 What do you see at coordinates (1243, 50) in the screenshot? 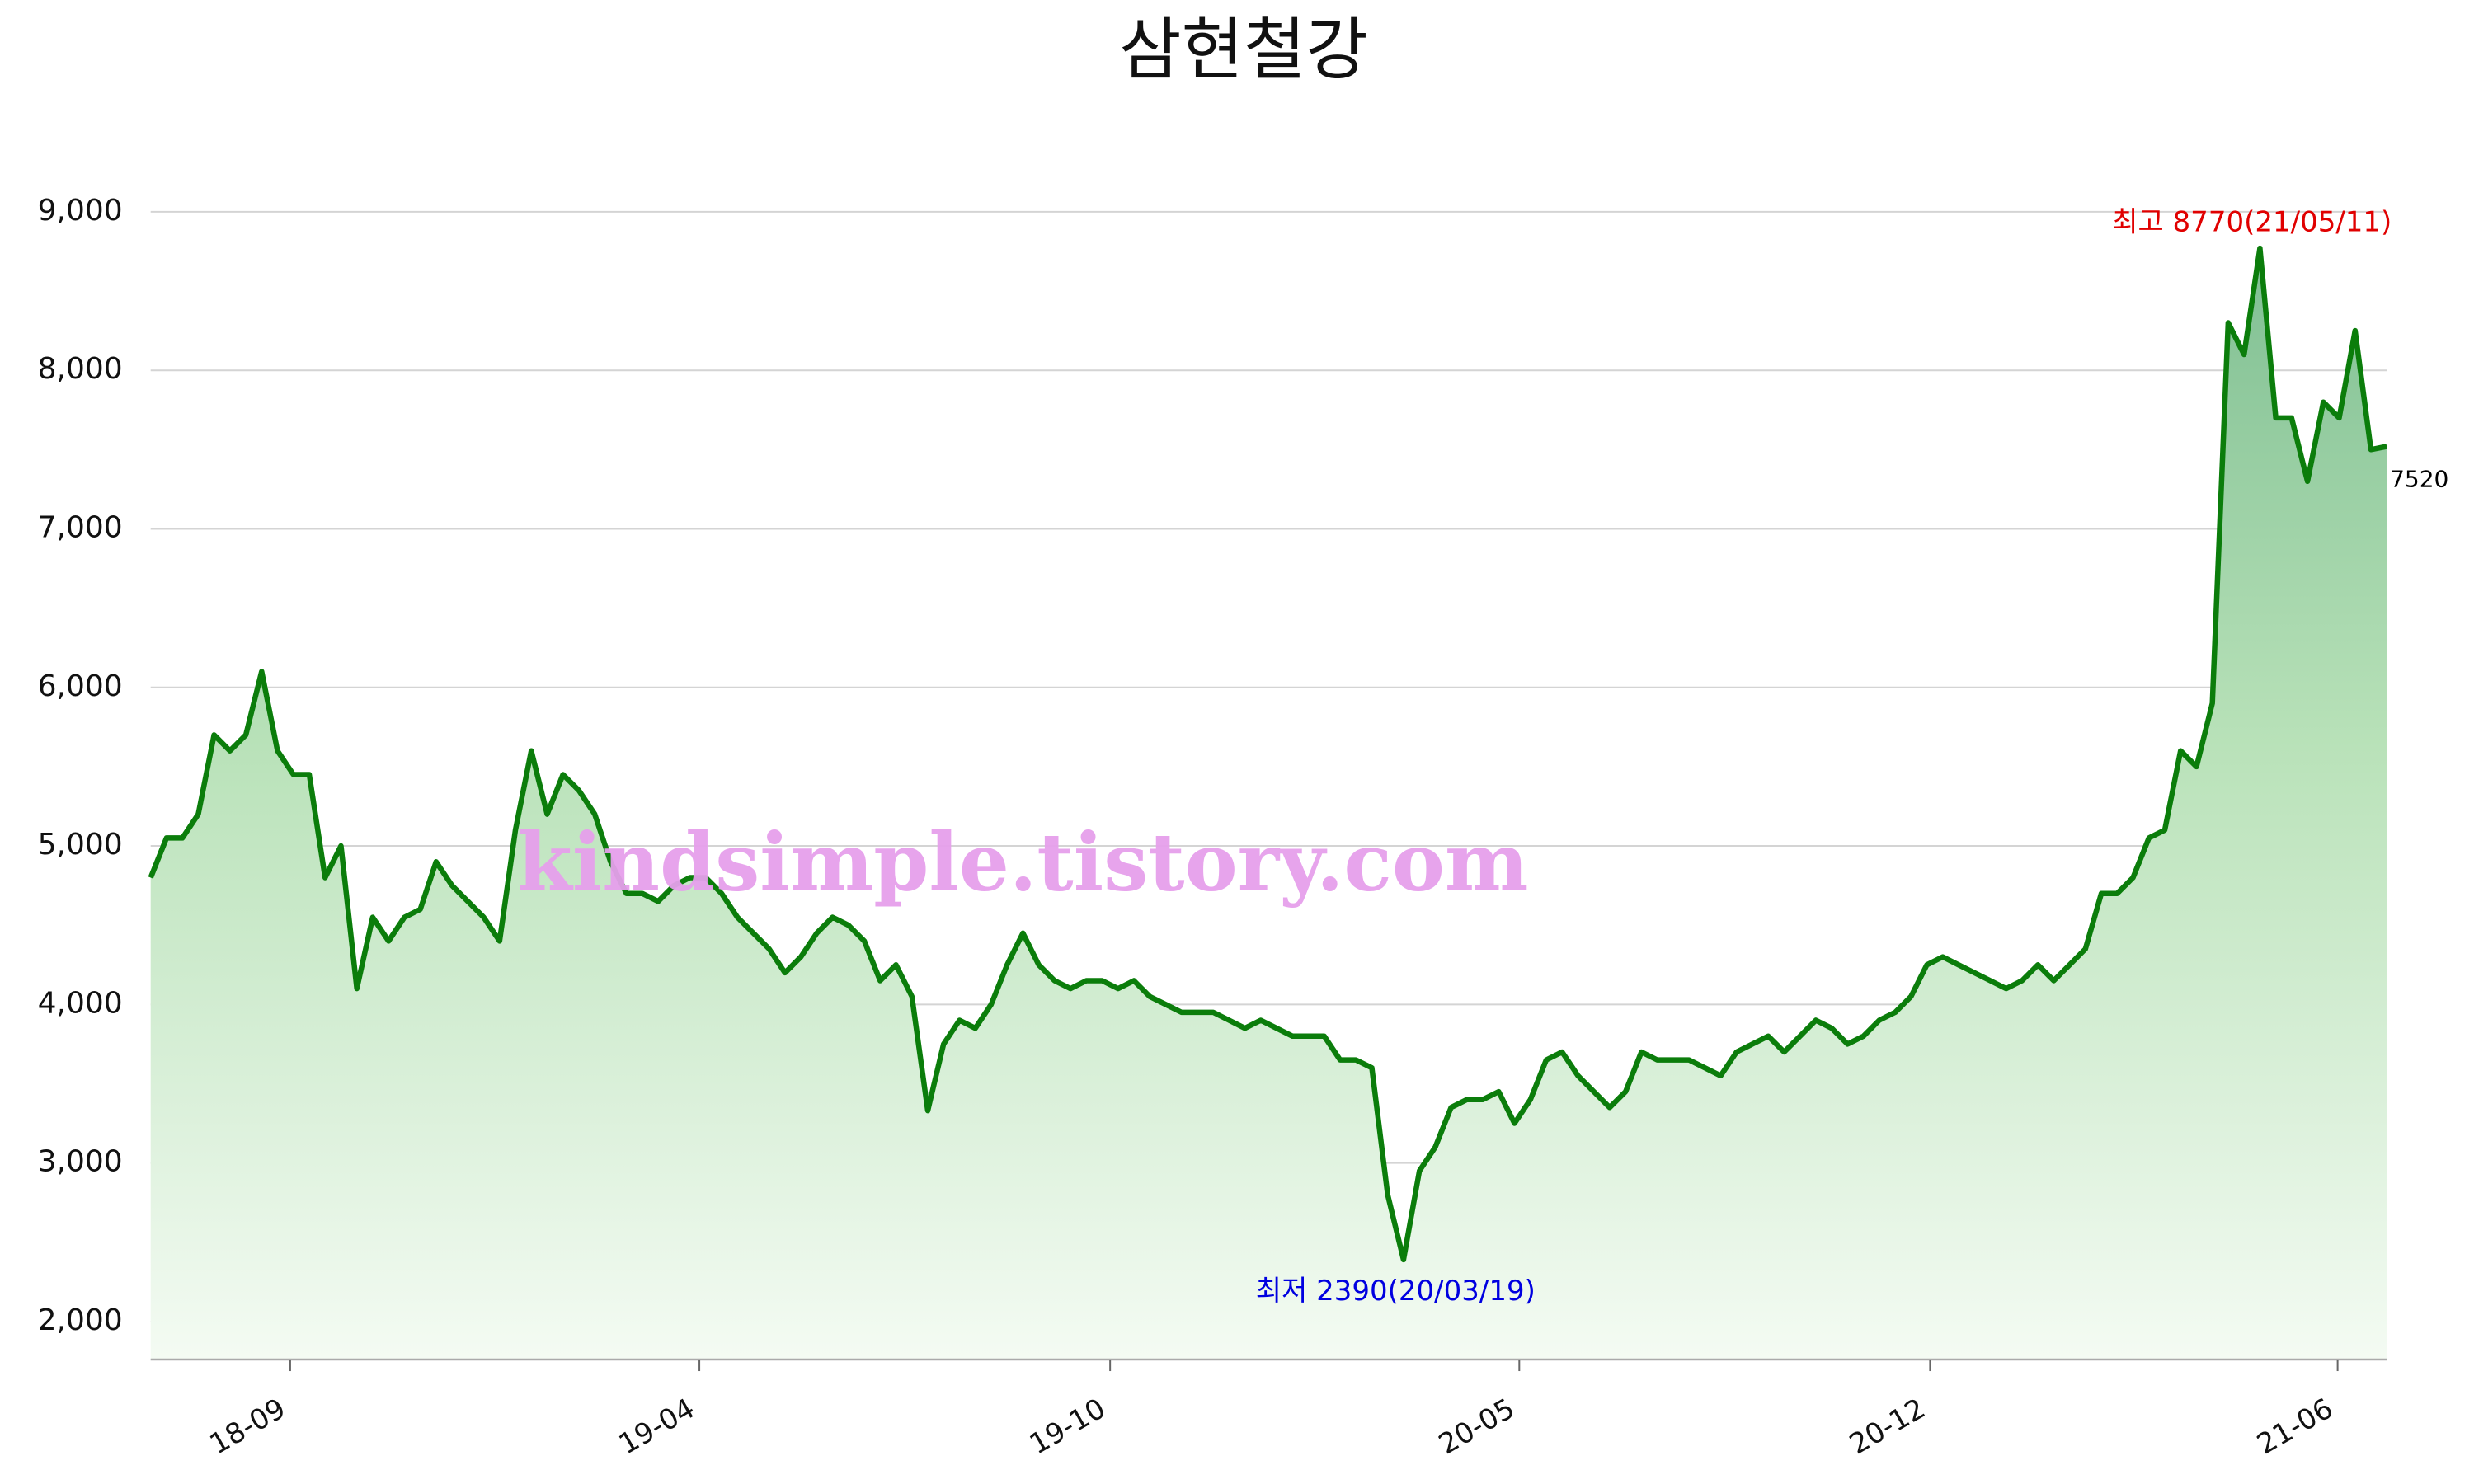
I see `chart-title: 삼현철강` at bounding box center [1243, 50].